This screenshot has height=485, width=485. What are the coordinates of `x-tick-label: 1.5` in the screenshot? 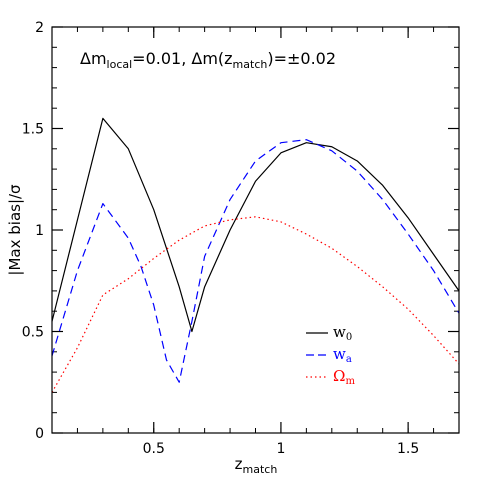 It's located at (408, 449).